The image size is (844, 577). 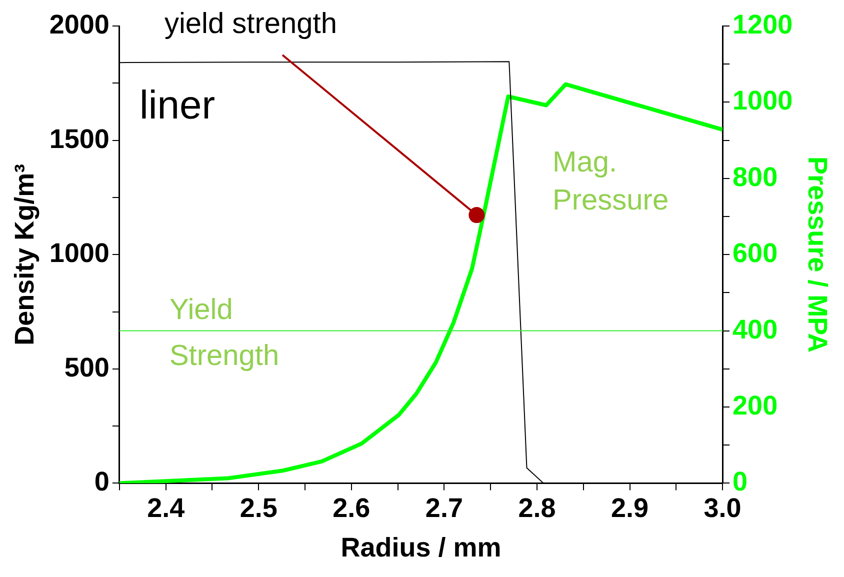 What do you see at coordinates (817, 254) in the screenshot?
I see `y2-axis-title: Pressure / MPA` at bounding box center [817, 254].